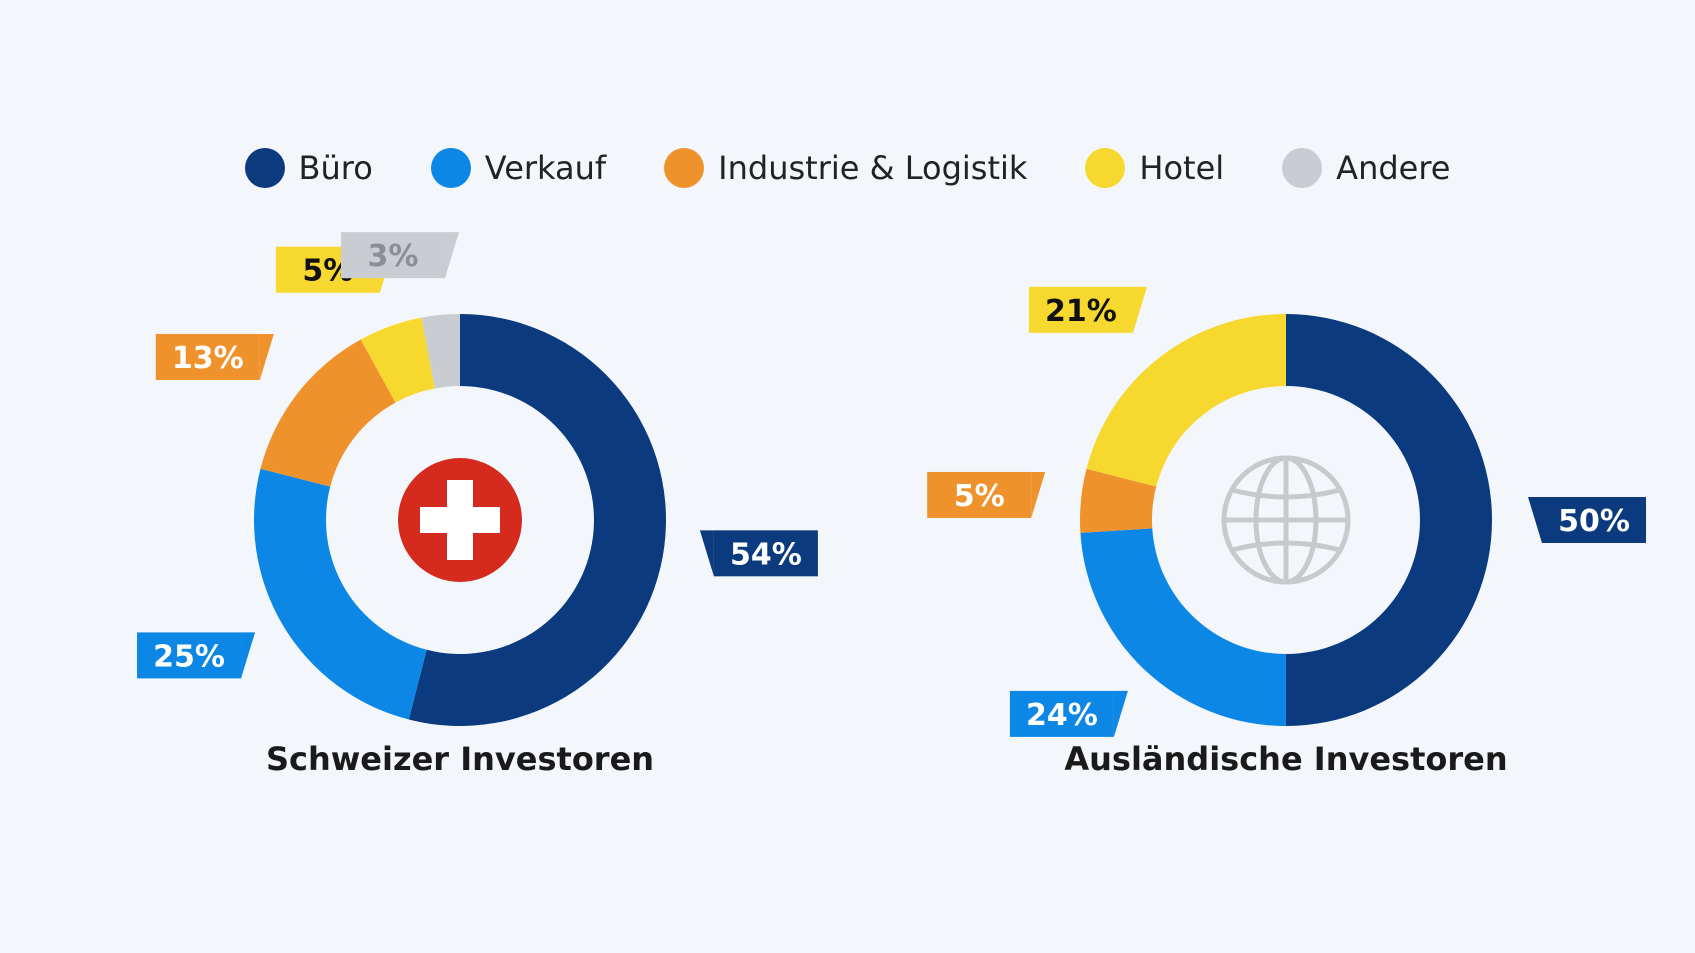 Image resolution: width=1695 pixels, height=953 pixels. I want to click on data-label: 54%, so click(758, 553).